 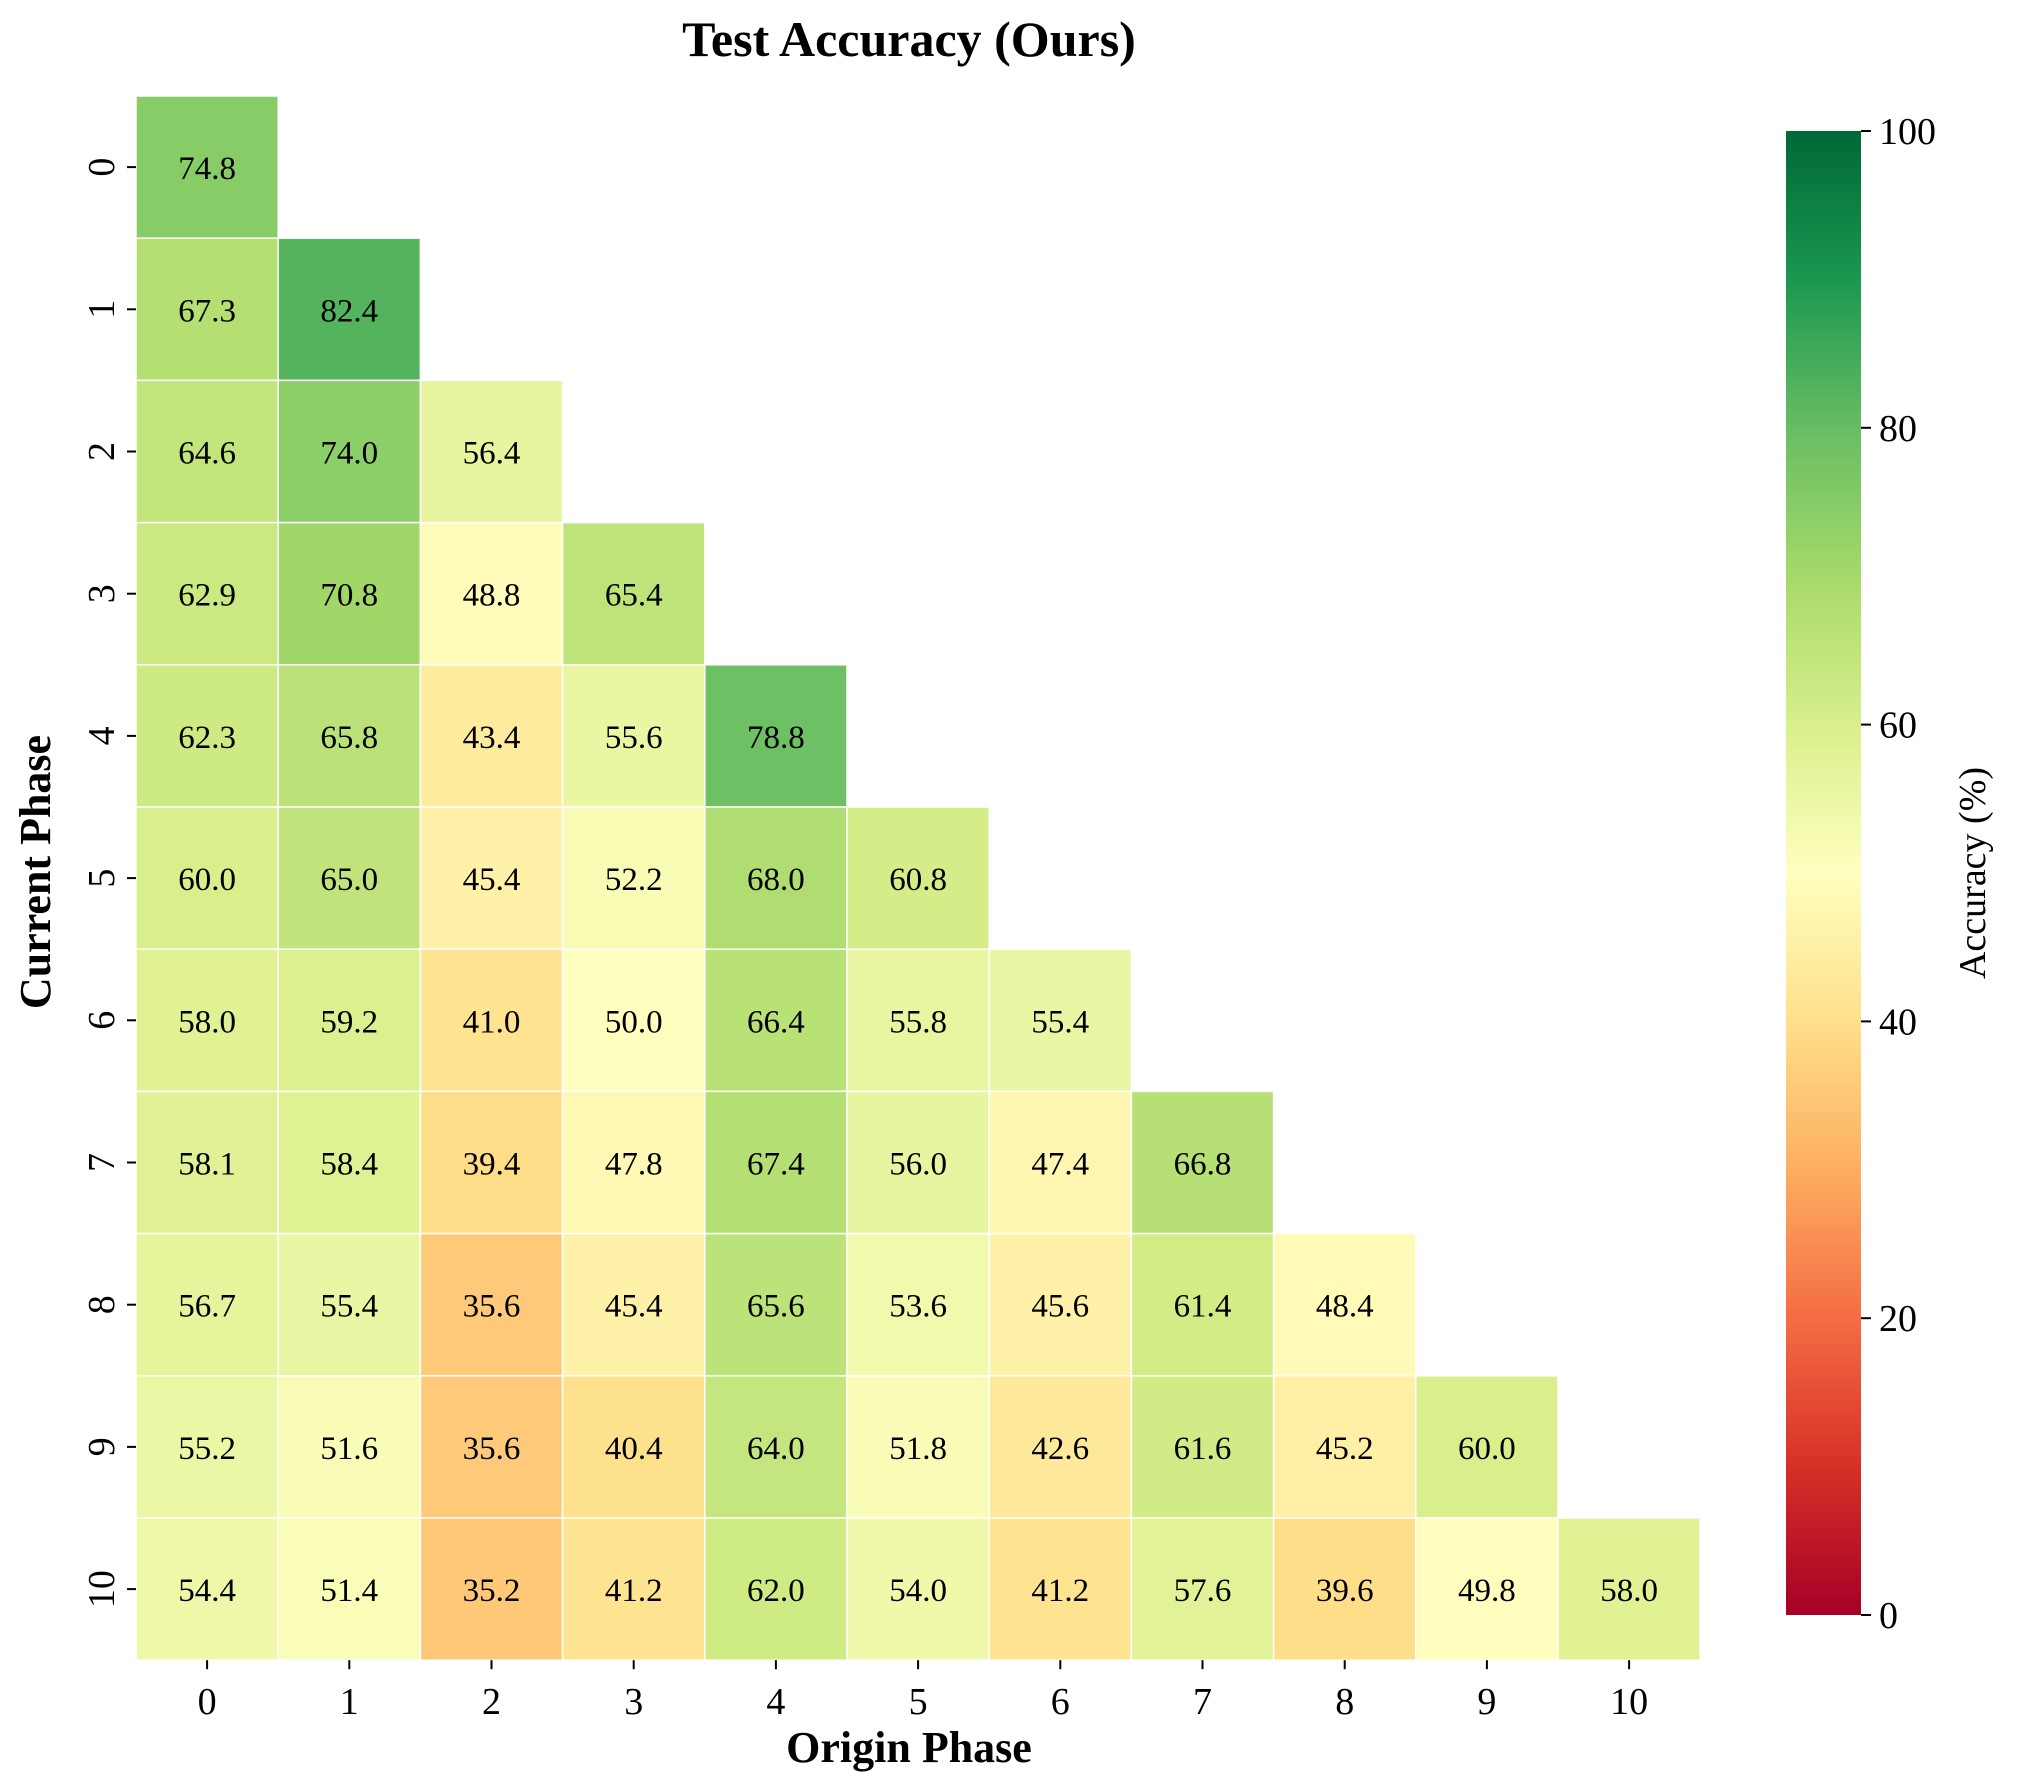 I want to click on heatmap-cell-value: 51.8, so click(x=918, y=1449).